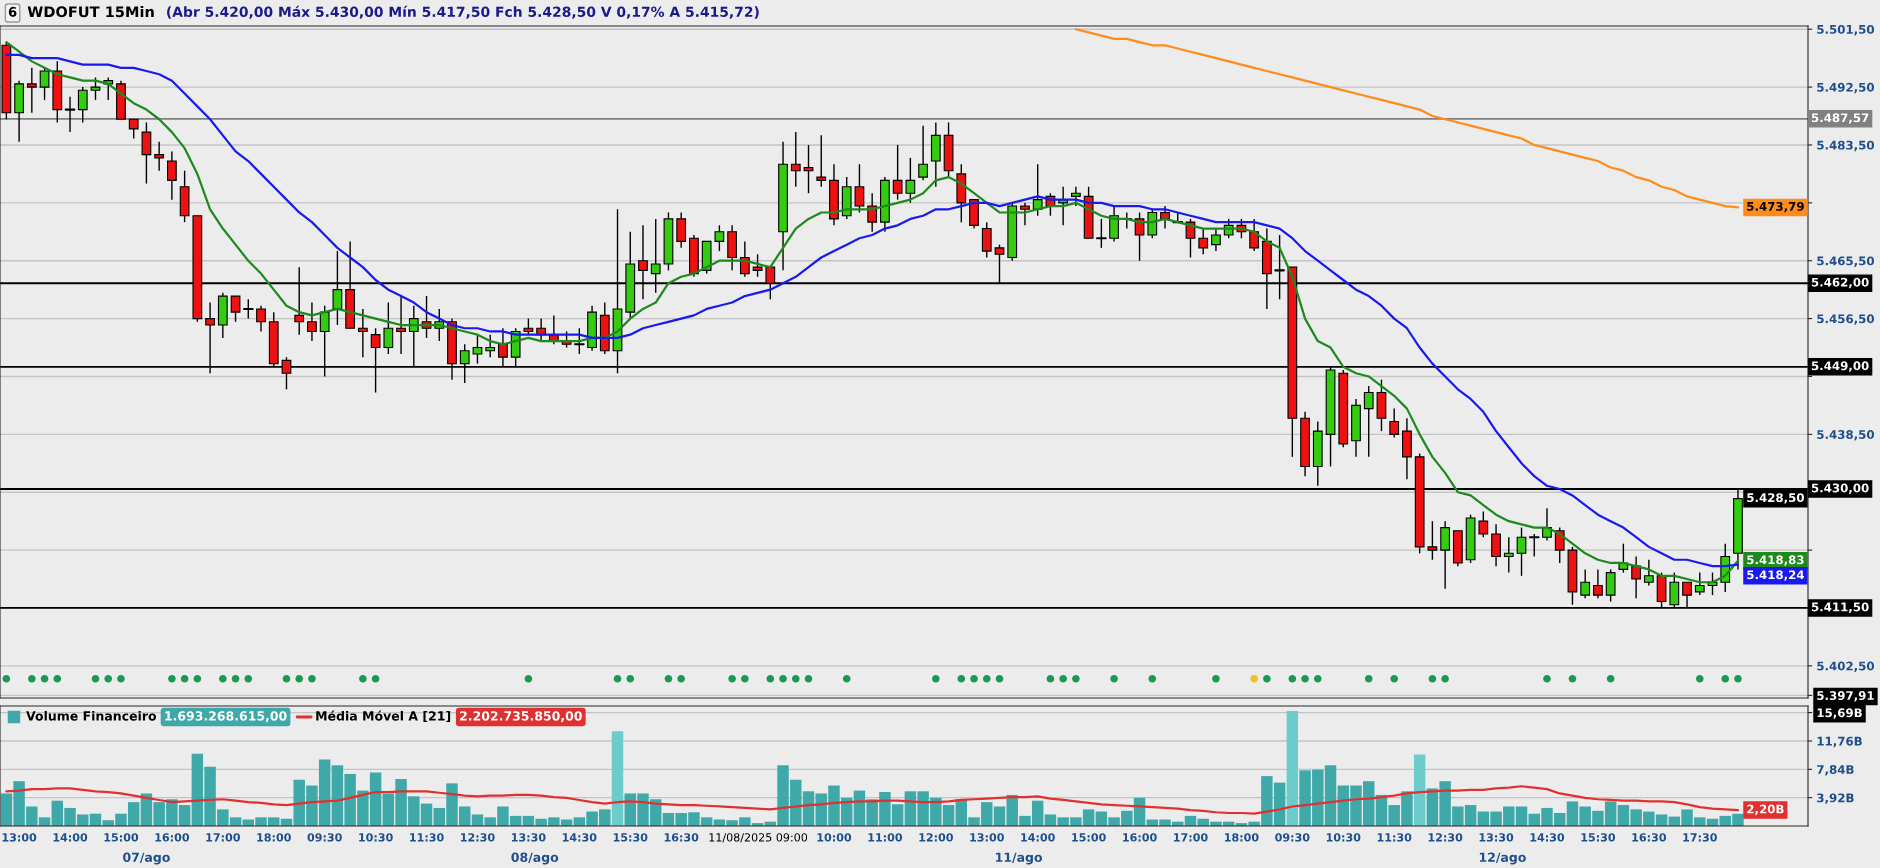 This screenshot has width=1880, height=868. I want to click on y-tick-label: 5.483,50, so click(1846, 146).